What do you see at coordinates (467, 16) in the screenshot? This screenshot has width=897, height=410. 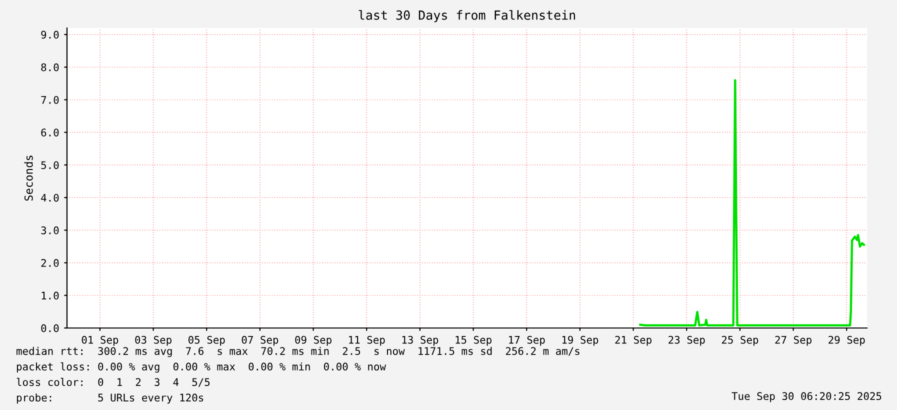 I see `chart-title: last 30 Days from Falkenstein` at bounding box center [467, 16].